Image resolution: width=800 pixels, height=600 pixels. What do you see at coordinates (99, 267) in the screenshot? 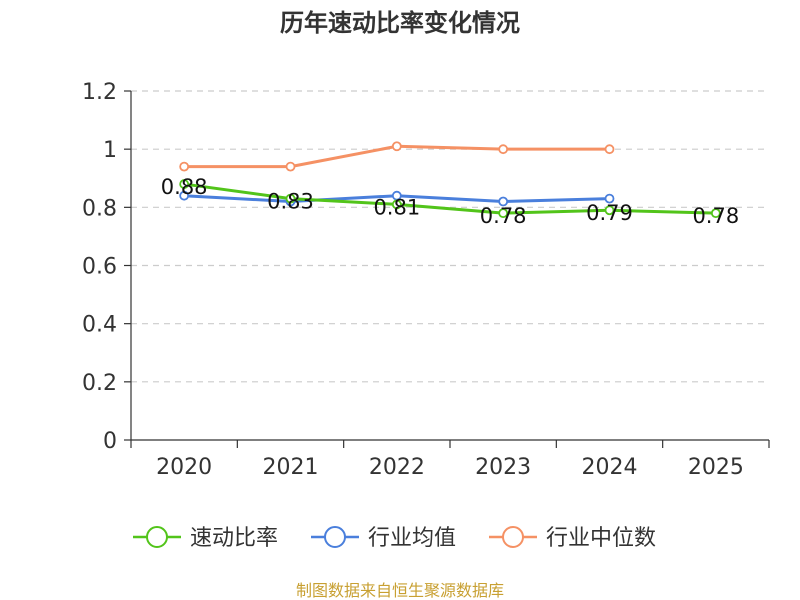
I see `y-tick-label: 0.6` at bounding box center [99, 267].